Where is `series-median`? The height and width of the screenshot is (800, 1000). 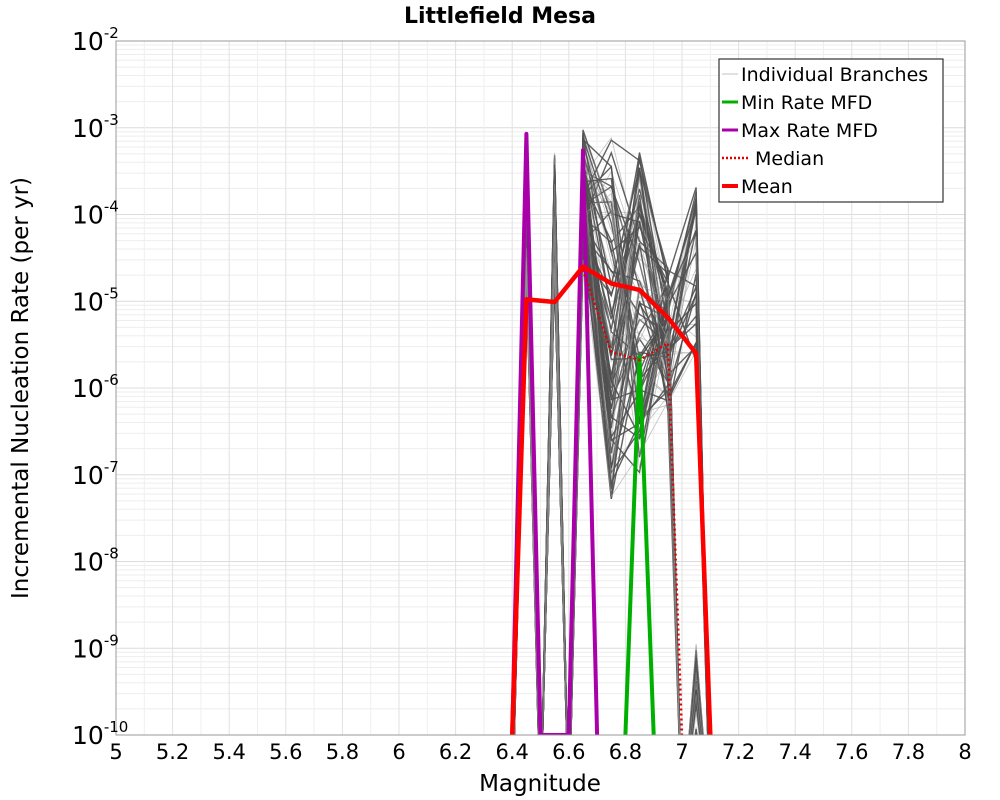
series-median is located at coordinates (632, 502).